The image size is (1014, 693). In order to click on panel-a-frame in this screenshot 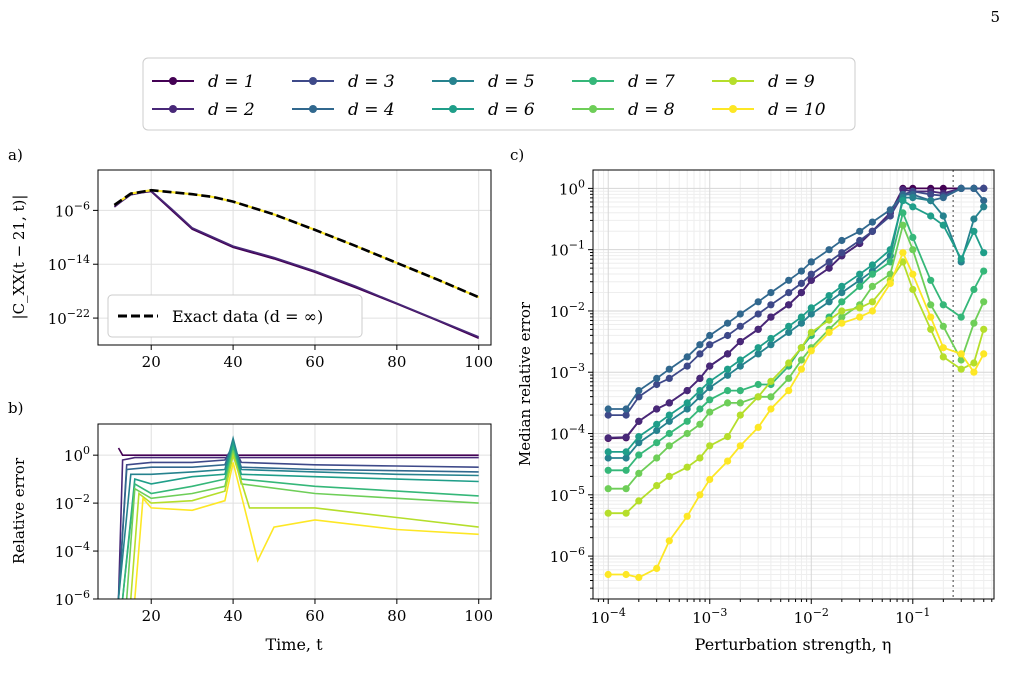, I will do `click(294, 257)`.